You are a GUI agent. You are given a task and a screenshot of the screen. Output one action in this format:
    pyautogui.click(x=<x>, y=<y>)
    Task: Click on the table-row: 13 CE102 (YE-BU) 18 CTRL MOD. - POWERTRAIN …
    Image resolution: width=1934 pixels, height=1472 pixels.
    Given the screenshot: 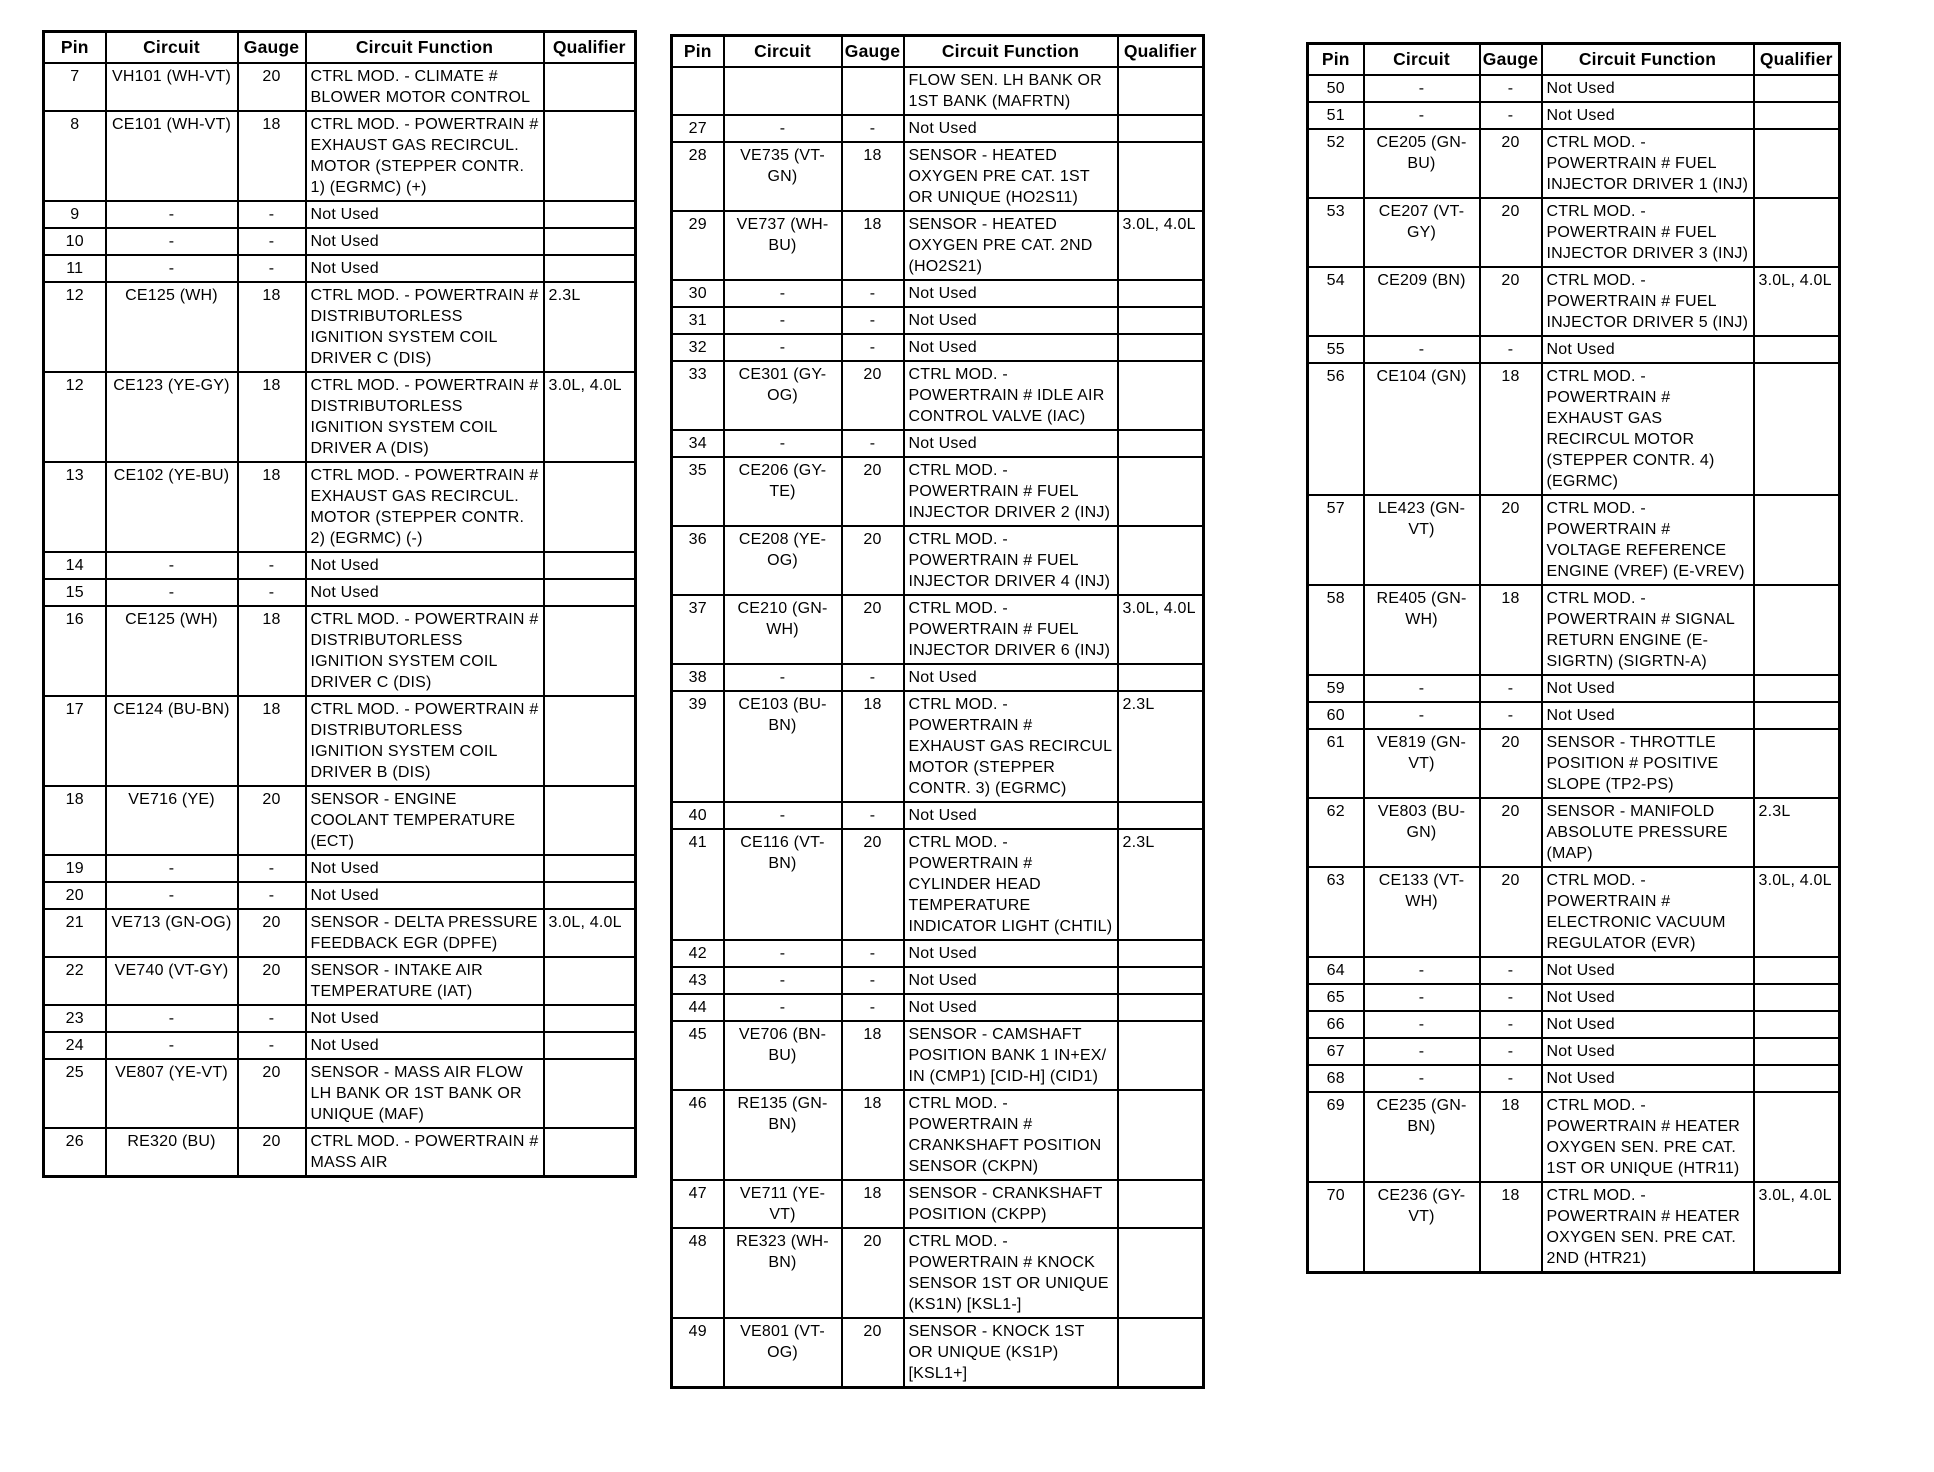 What is the action you would take?
    pyautogui.click(x=339, y=507)
    